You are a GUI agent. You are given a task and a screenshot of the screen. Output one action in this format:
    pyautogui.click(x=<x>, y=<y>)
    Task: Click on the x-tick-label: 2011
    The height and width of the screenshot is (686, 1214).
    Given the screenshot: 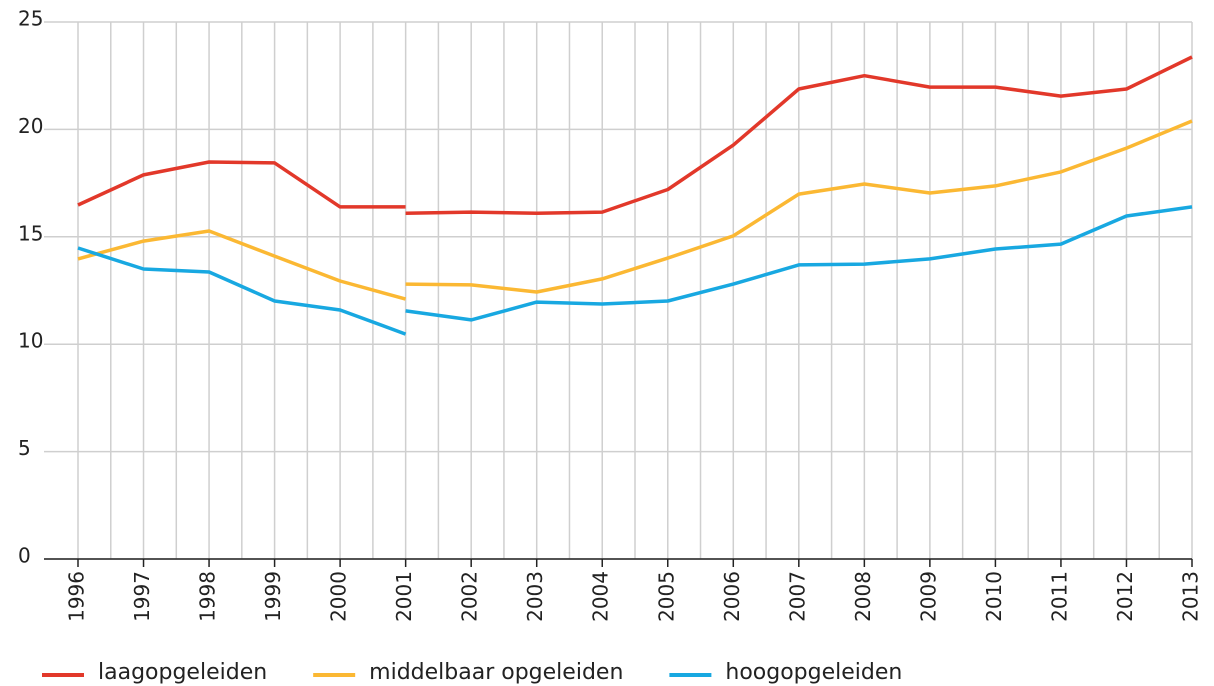 What is the action you would take?
    pyautogui.click(x=1059, y=596)
    